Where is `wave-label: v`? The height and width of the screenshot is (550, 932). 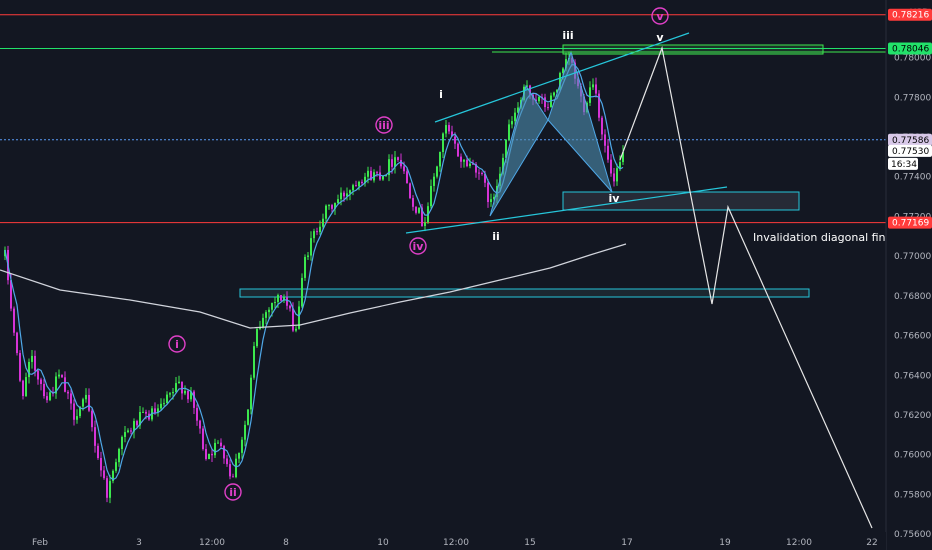
wave-label: v is located at coordinates (660, 37).